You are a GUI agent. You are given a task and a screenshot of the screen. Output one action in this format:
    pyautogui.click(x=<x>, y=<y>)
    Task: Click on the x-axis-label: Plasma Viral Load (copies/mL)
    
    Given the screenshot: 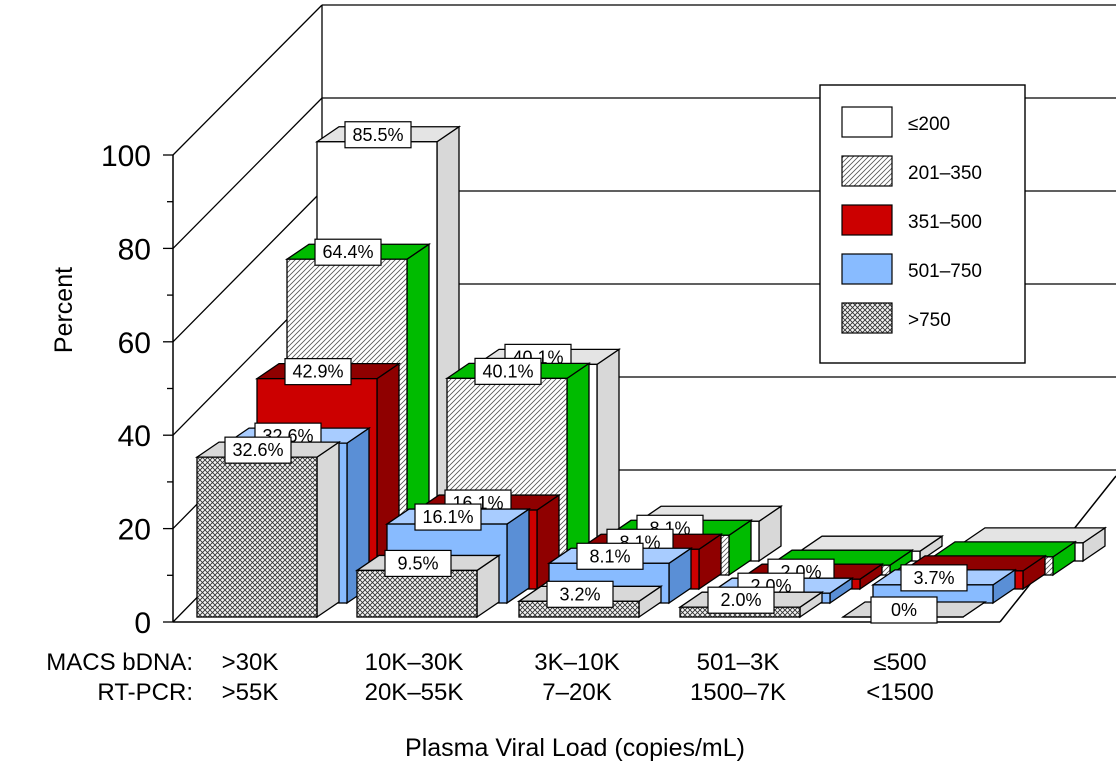 What is the action you would take?
    pyautogui.click(x=575, y=748)
    